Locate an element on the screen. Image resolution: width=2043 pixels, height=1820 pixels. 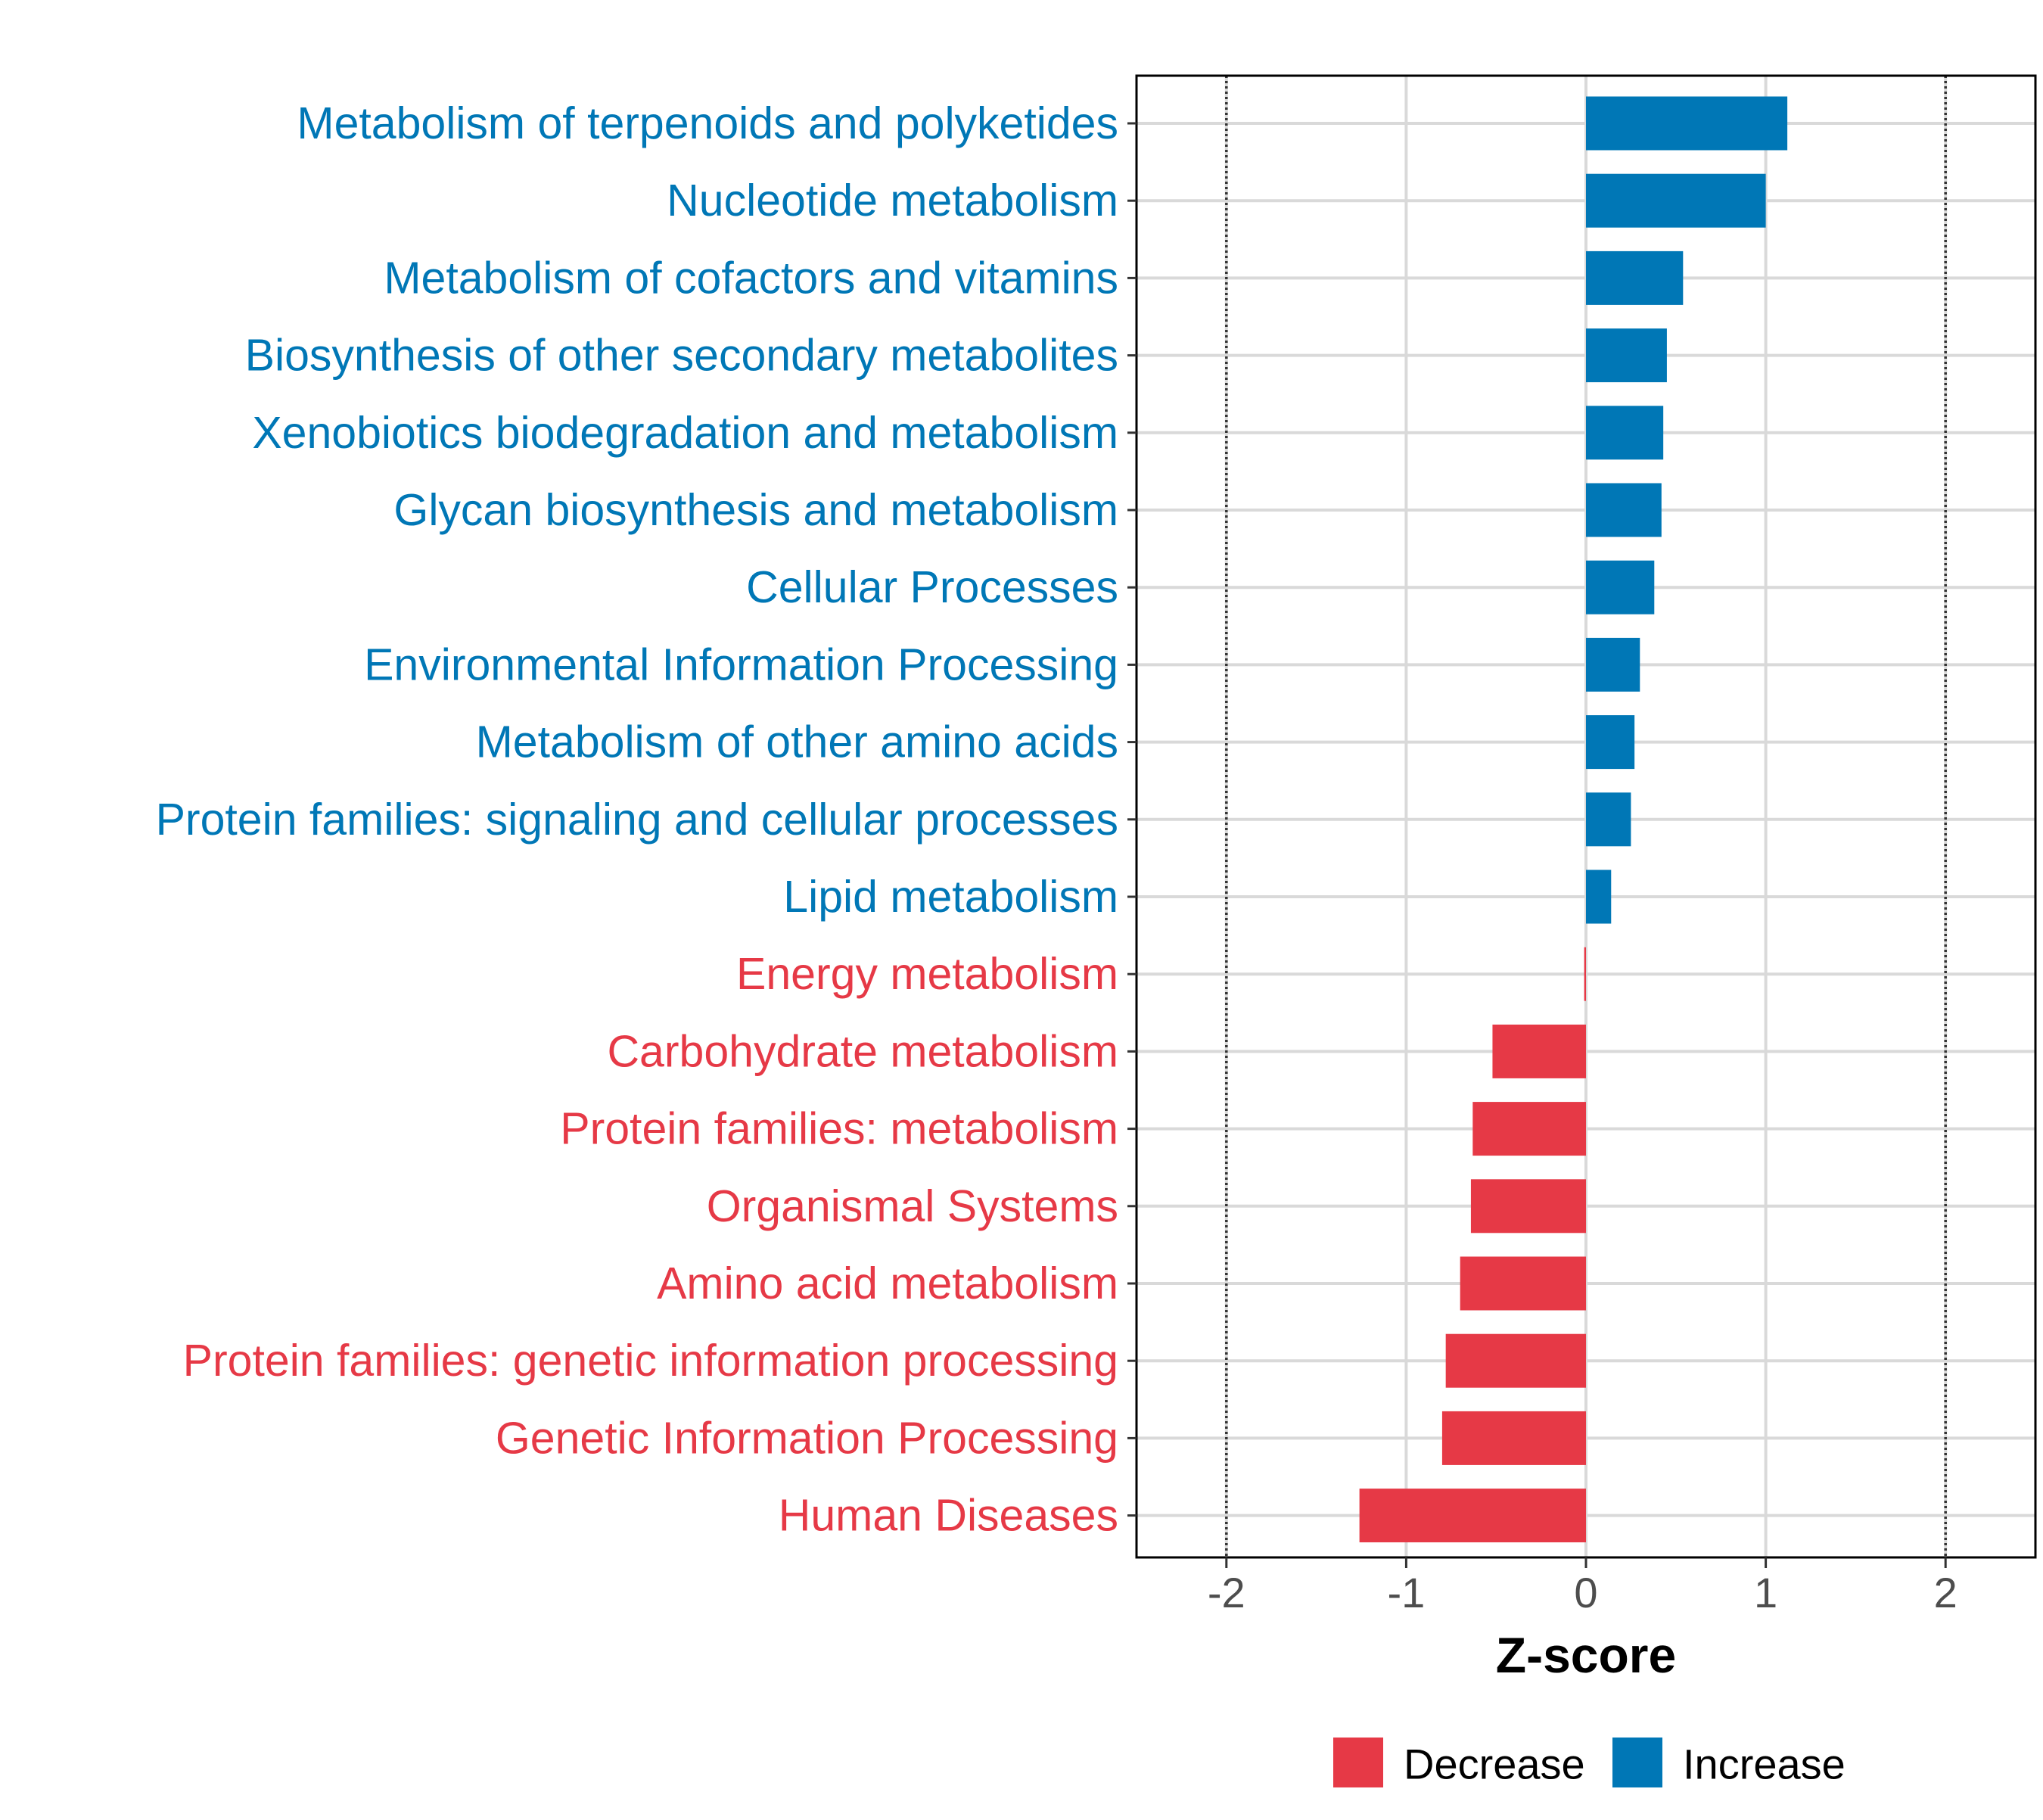
y-tick-label-2: Nucleotide metabolism is located at coordinates (893, 201).